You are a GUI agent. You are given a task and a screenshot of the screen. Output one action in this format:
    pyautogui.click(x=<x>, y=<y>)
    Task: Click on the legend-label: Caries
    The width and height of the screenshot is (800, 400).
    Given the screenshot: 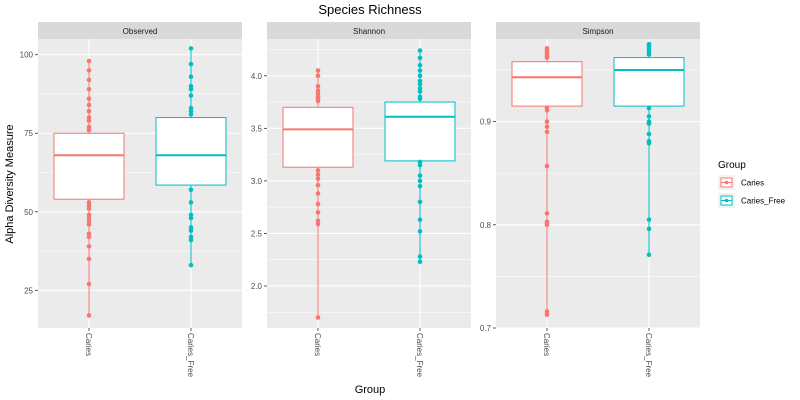 What is the action you would take?
    pyautogui.click(x=752, y=183)
    